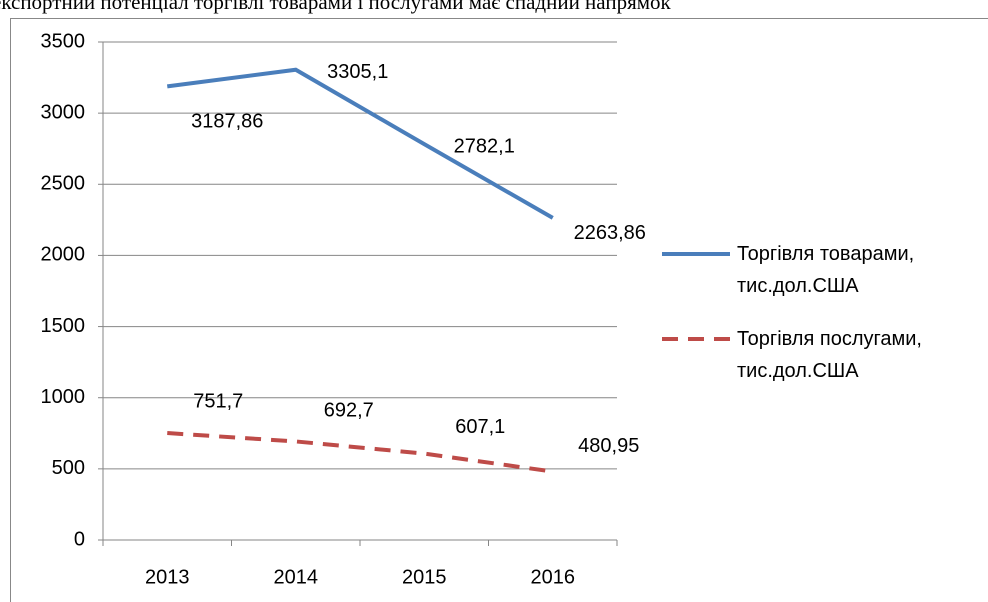 This screenshot has height=602, width=988. I want to click on data-label: 692,7, so click(349, 411).